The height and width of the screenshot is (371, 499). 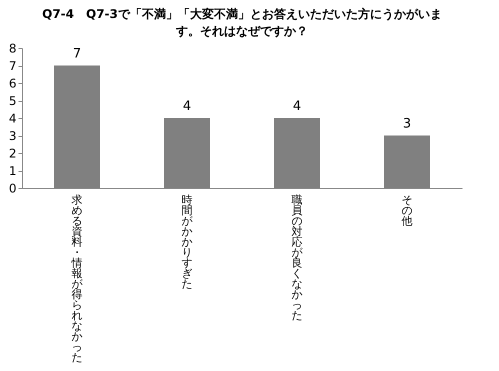 I want to click on y-tick-label: 1, so click(x=12, y=171).